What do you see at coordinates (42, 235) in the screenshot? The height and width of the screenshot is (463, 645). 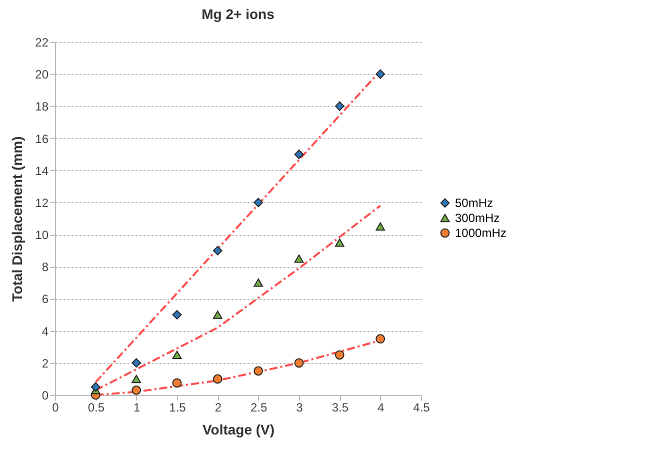 I see `y-tick-label: 10` at bounding box center [42, 235].